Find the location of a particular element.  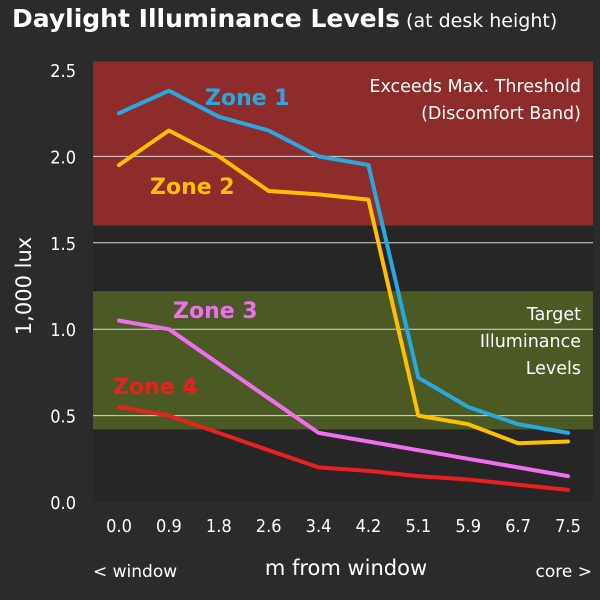

x-tick-label: 6.7 is located at coordinates (518, 526).